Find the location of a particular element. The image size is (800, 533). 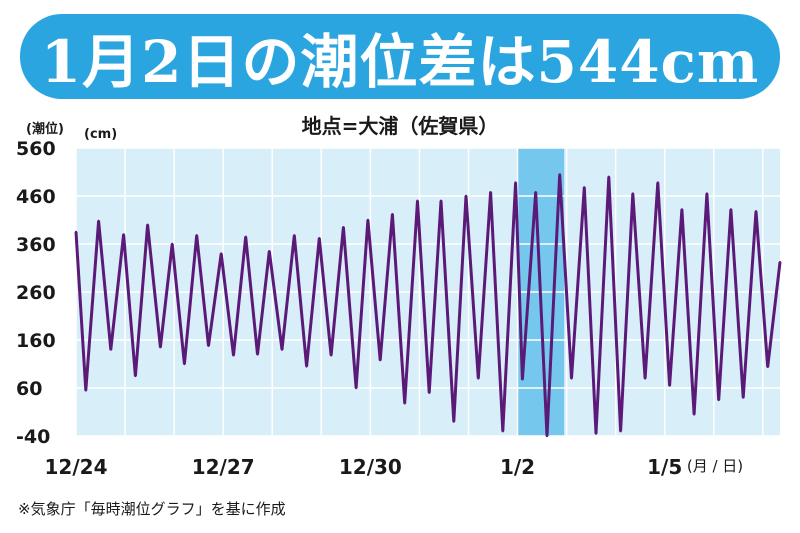

y-axis-unit: (cm) is located at coordinates (101, 134).